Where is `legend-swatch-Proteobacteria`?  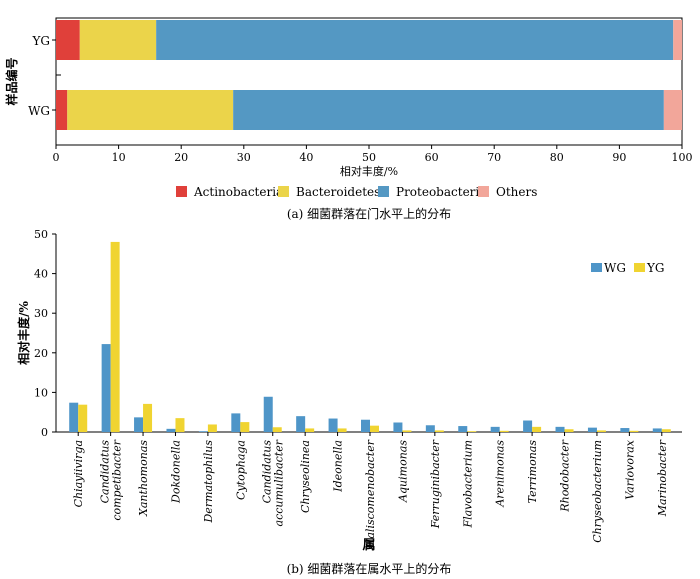
legend-swatch-Proteobacteria is located at coordinates (383, 191).